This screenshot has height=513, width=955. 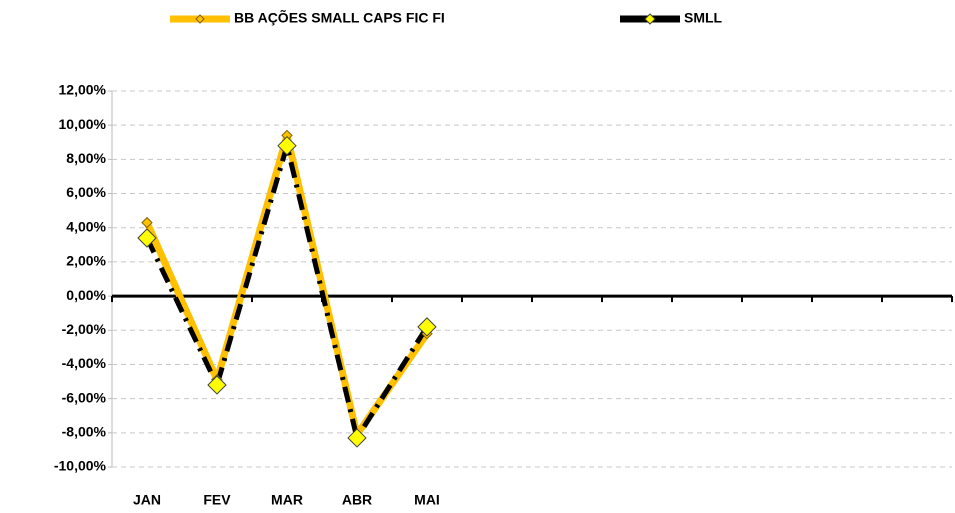 What do you see at coordinates (84, 397) in the screenshot?
I see `y-tick-label: -6,00%` at bounding box center [84, 397].